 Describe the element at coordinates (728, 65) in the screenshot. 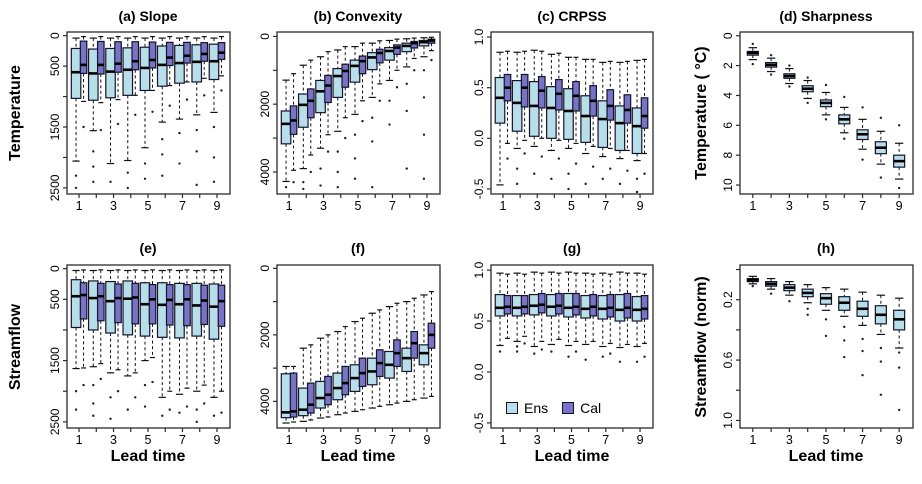

I see `svg-text: 2` at that location.